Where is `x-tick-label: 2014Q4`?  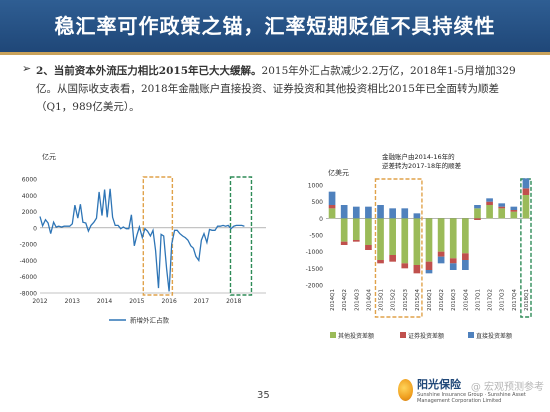
x-tick-label: 2014Q4 is located at coordinates (369, 300).